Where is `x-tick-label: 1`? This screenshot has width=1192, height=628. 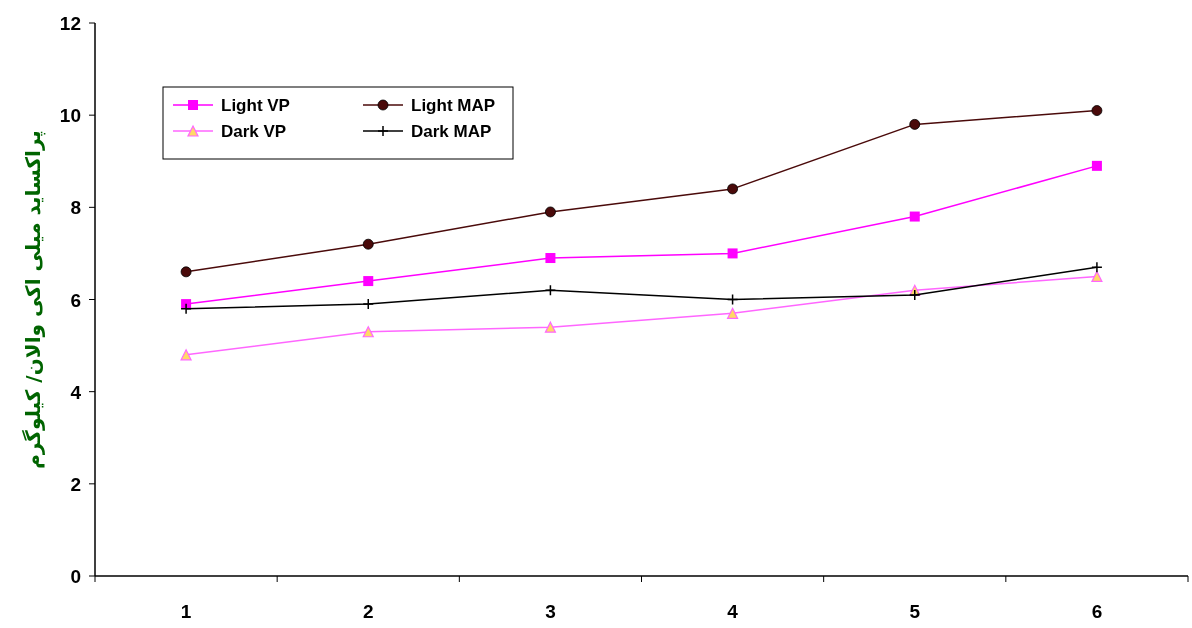 x-tick-label: 1 is located at coordinates (186, 611).